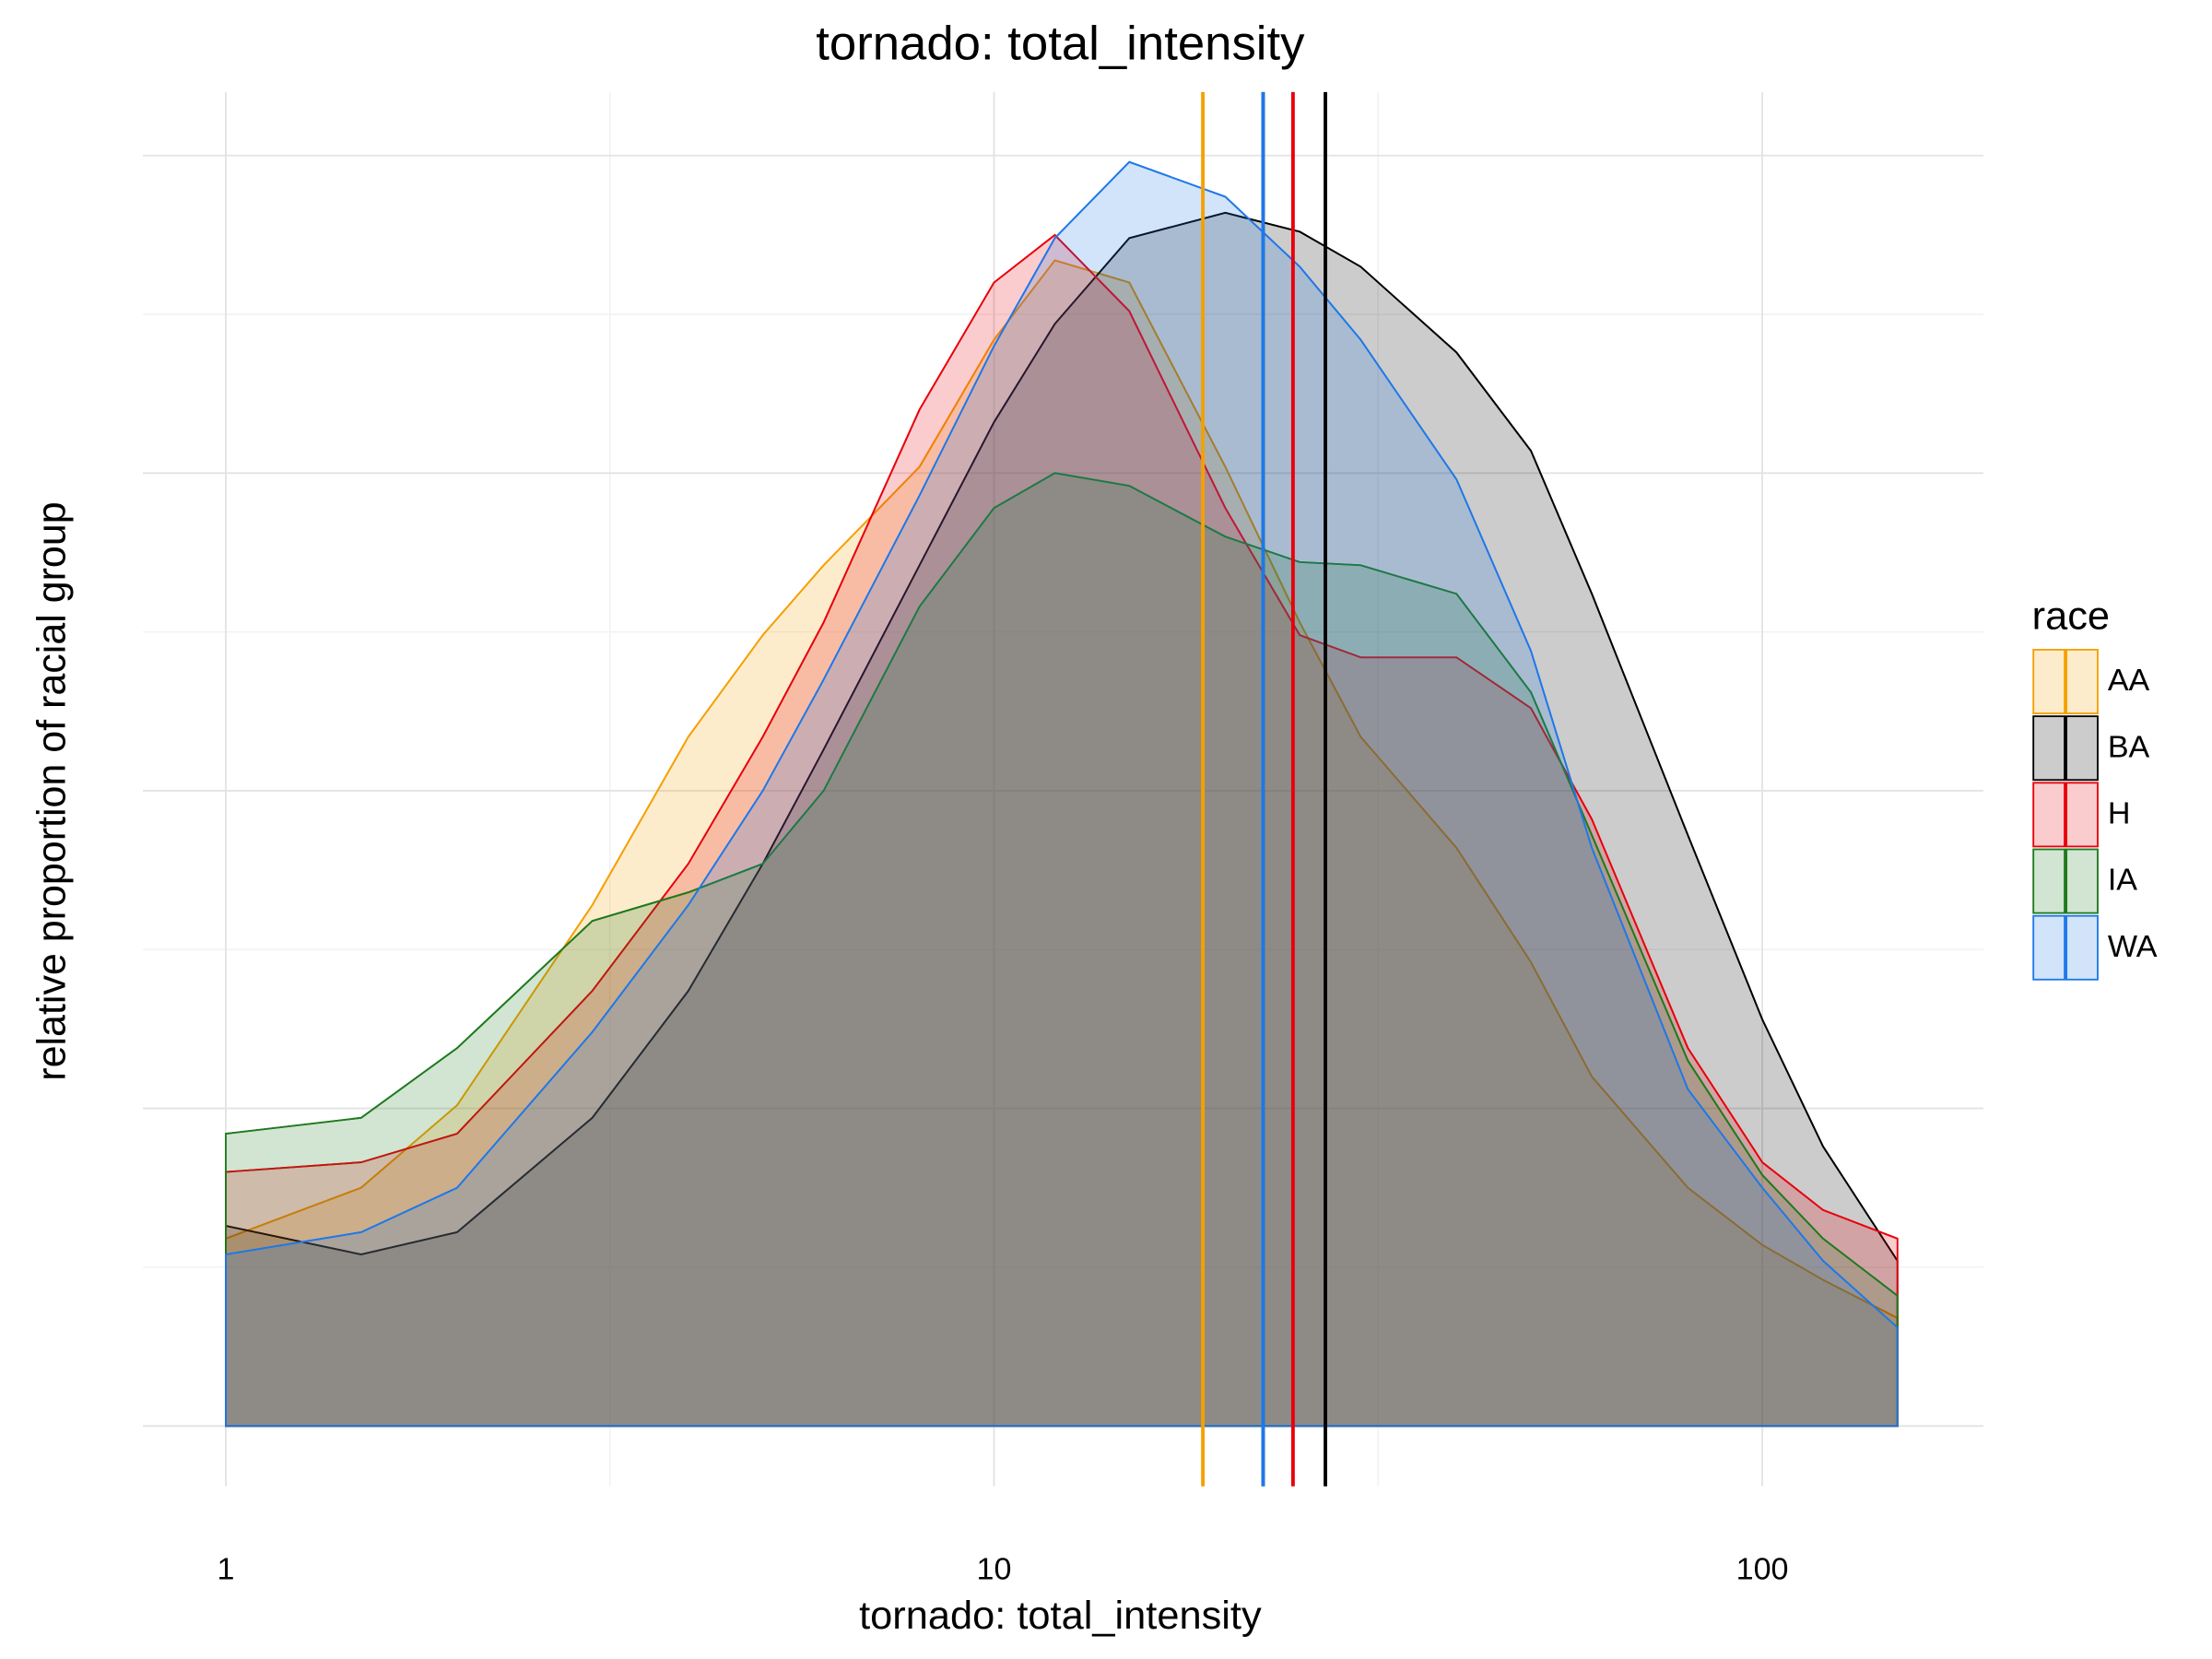 The height and width of the screenshot is (1659, 2212). I want to click on chart-title: tornado: total_intensity, so click(1060, 44).